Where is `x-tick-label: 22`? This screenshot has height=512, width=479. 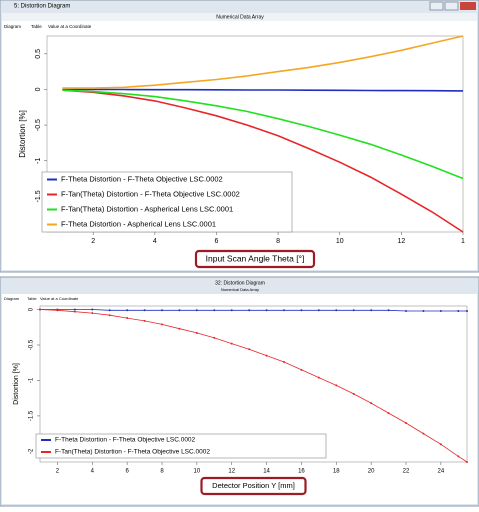 x-tick-label: 22 is located at coordinates (406, 472).